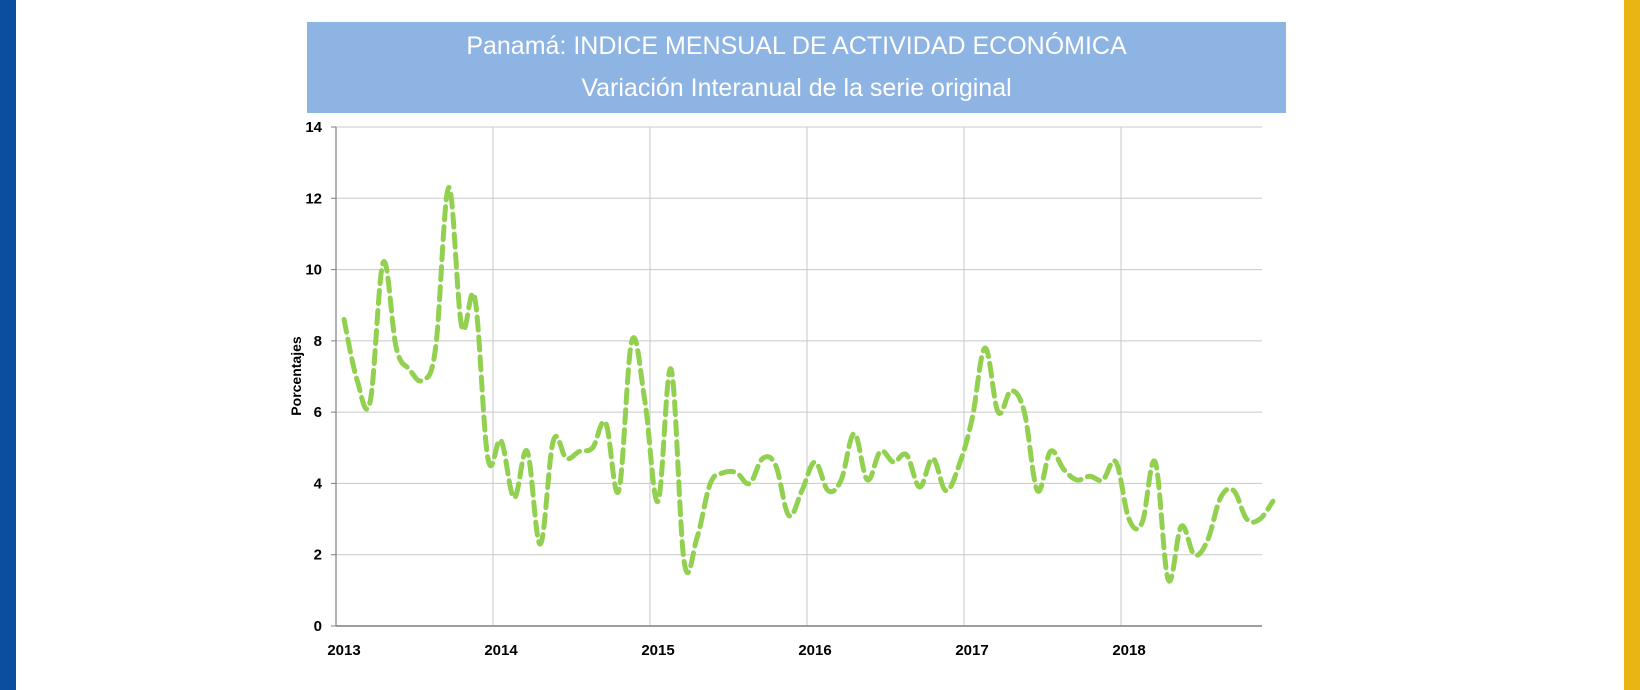 The width and height of the screenshot is (1640, 690). I want to click on x-tick-label: 2018, so click(1128, 650).